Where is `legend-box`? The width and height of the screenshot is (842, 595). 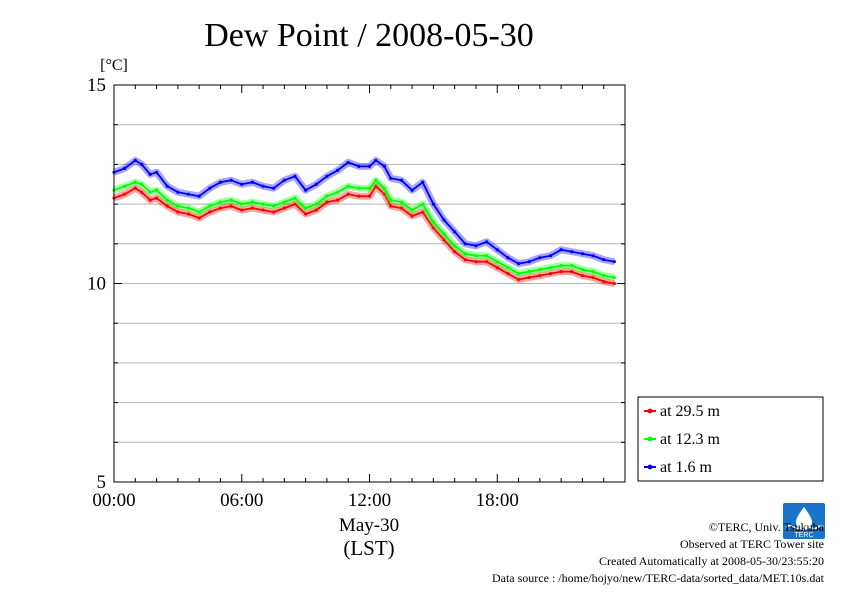
legend-box is located at coordinates (730, 439).